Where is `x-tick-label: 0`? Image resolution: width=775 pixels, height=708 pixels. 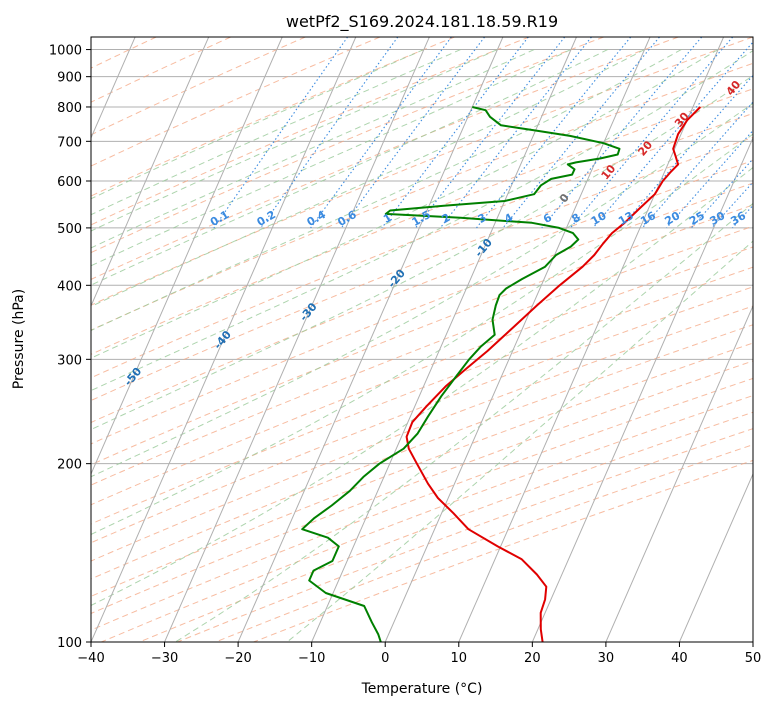
x-tick-label: 0 is located at coordinates (385, 658).